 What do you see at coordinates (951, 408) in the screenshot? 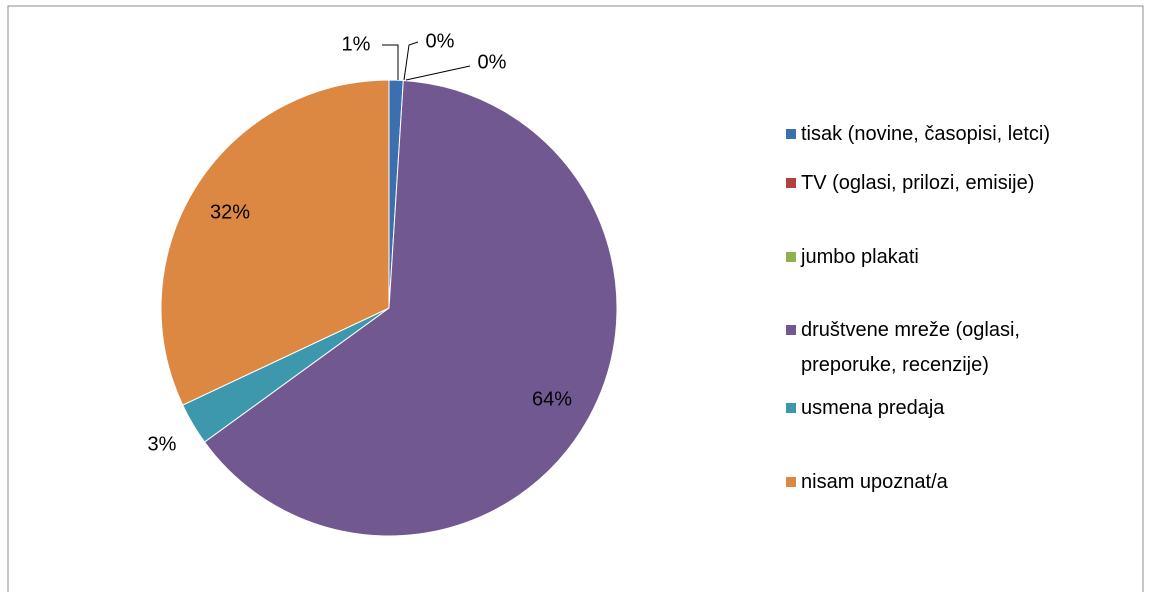
I see `legend-item: usmena predaja` at bounding box center [951, 408].